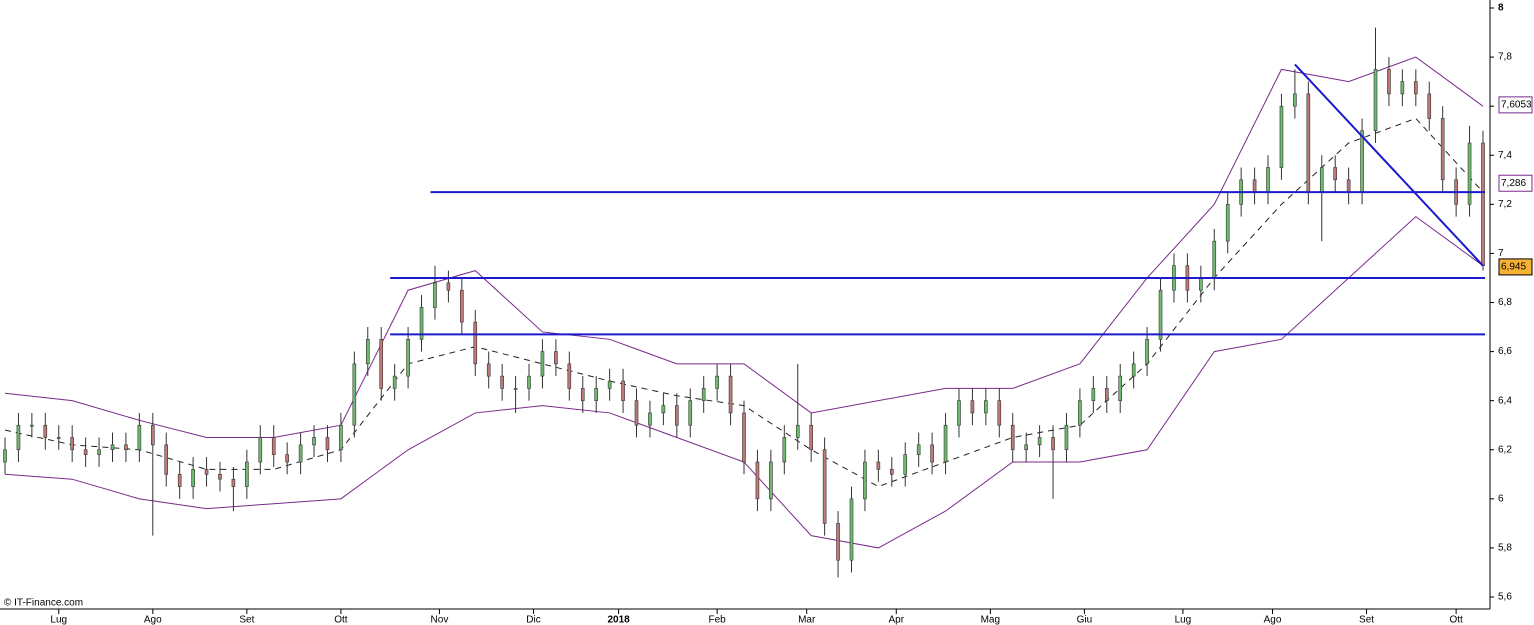 This screenshot has width=1534, height=625. What do you see at coordinates (1501, 253) in the screenshot?
I see `y-tick-label: 7` at bounding box center [1501, 253].